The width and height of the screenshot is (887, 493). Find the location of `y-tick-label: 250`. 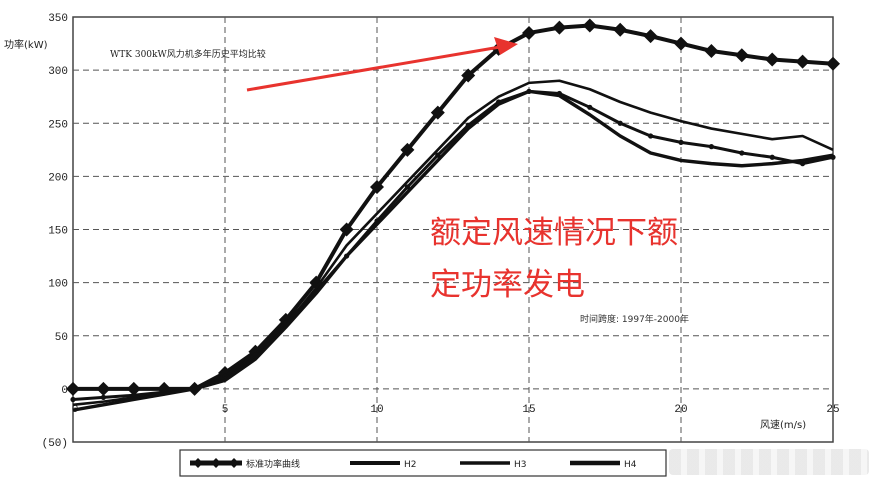

y-tick-label: 250 is located at coordinates (58, 125).